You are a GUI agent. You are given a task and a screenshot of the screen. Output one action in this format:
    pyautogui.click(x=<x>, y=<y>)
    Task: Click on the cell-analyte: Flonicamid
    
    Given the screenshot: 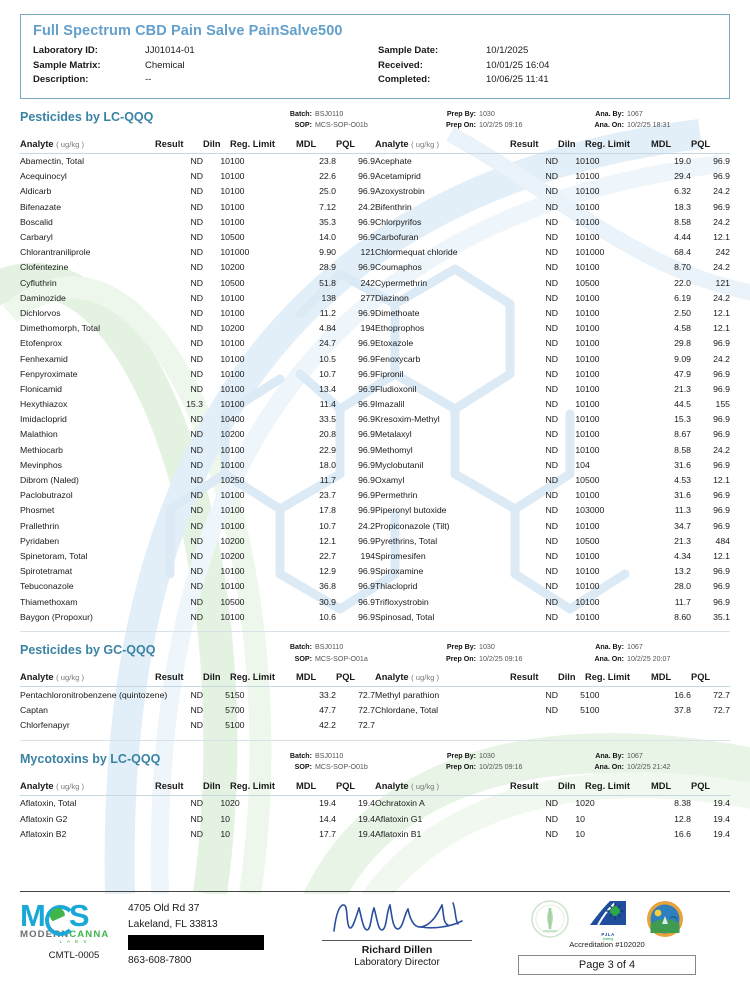 What is the action you would take?
    pyautogui.click(x=41, y=388)
    